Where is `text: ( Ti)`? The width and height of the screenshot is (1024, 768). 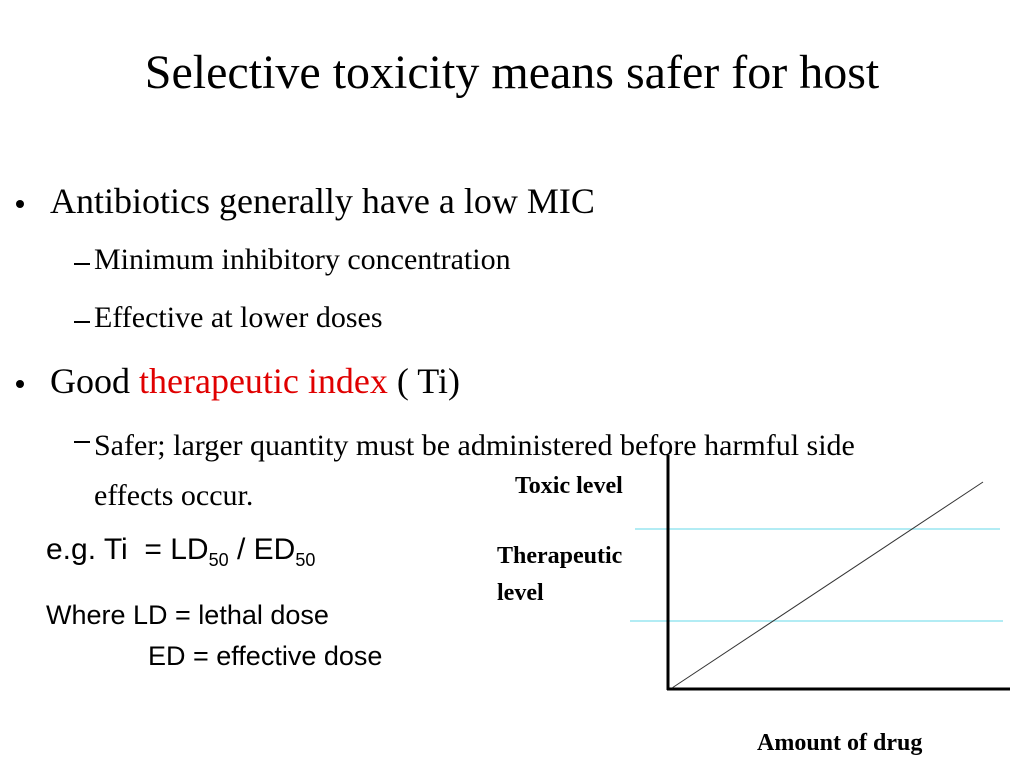
text: ( Ti) is located at coordinates (423, 381).